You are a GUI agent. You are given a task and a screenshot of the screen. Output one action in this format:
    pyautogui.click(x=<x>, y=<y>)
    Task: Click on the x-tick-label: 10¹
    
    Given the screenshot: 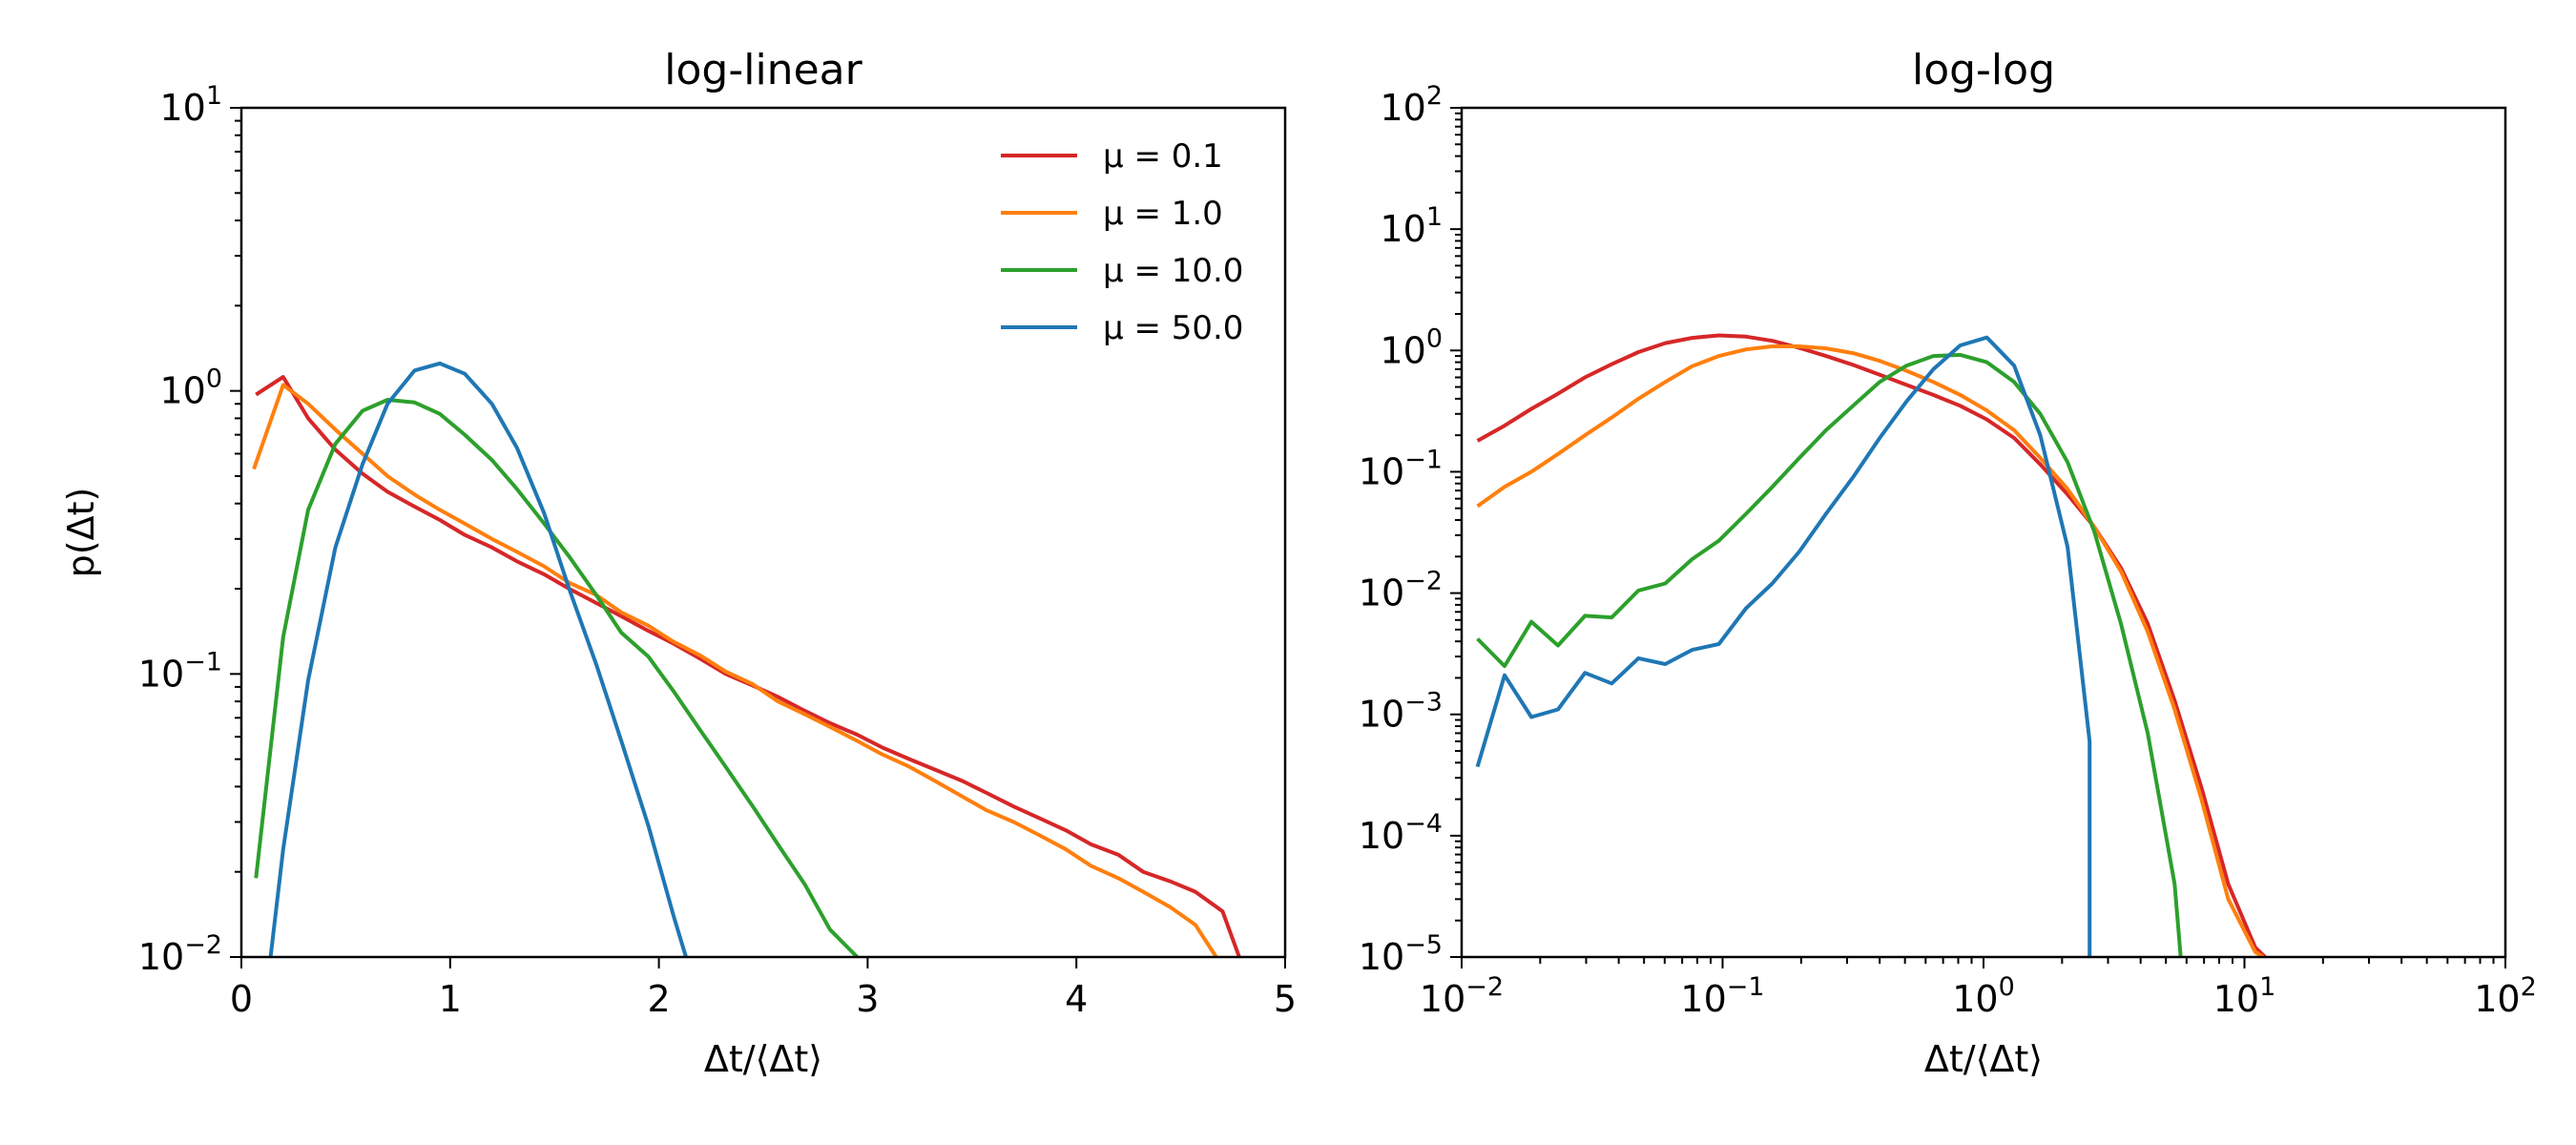 What is the action you would take?
    pyautogui.click(x=2244, y=996)
    